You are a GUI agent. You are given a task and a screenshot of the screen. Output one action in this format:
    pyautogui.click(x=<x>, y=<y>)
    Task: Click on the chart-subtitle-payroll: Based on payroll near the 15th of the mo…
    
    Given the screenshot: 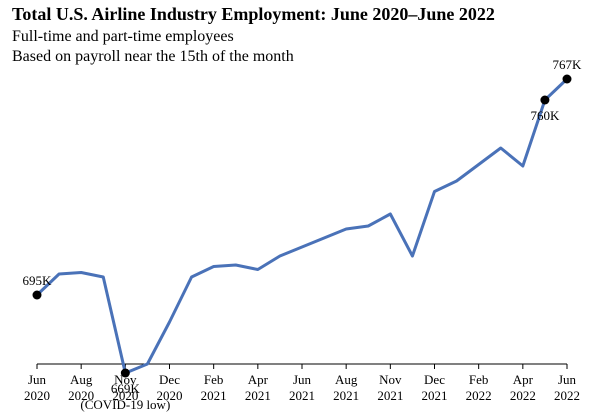 What is the action you would take?
    pyautogui.click(x=153, y=56)
    